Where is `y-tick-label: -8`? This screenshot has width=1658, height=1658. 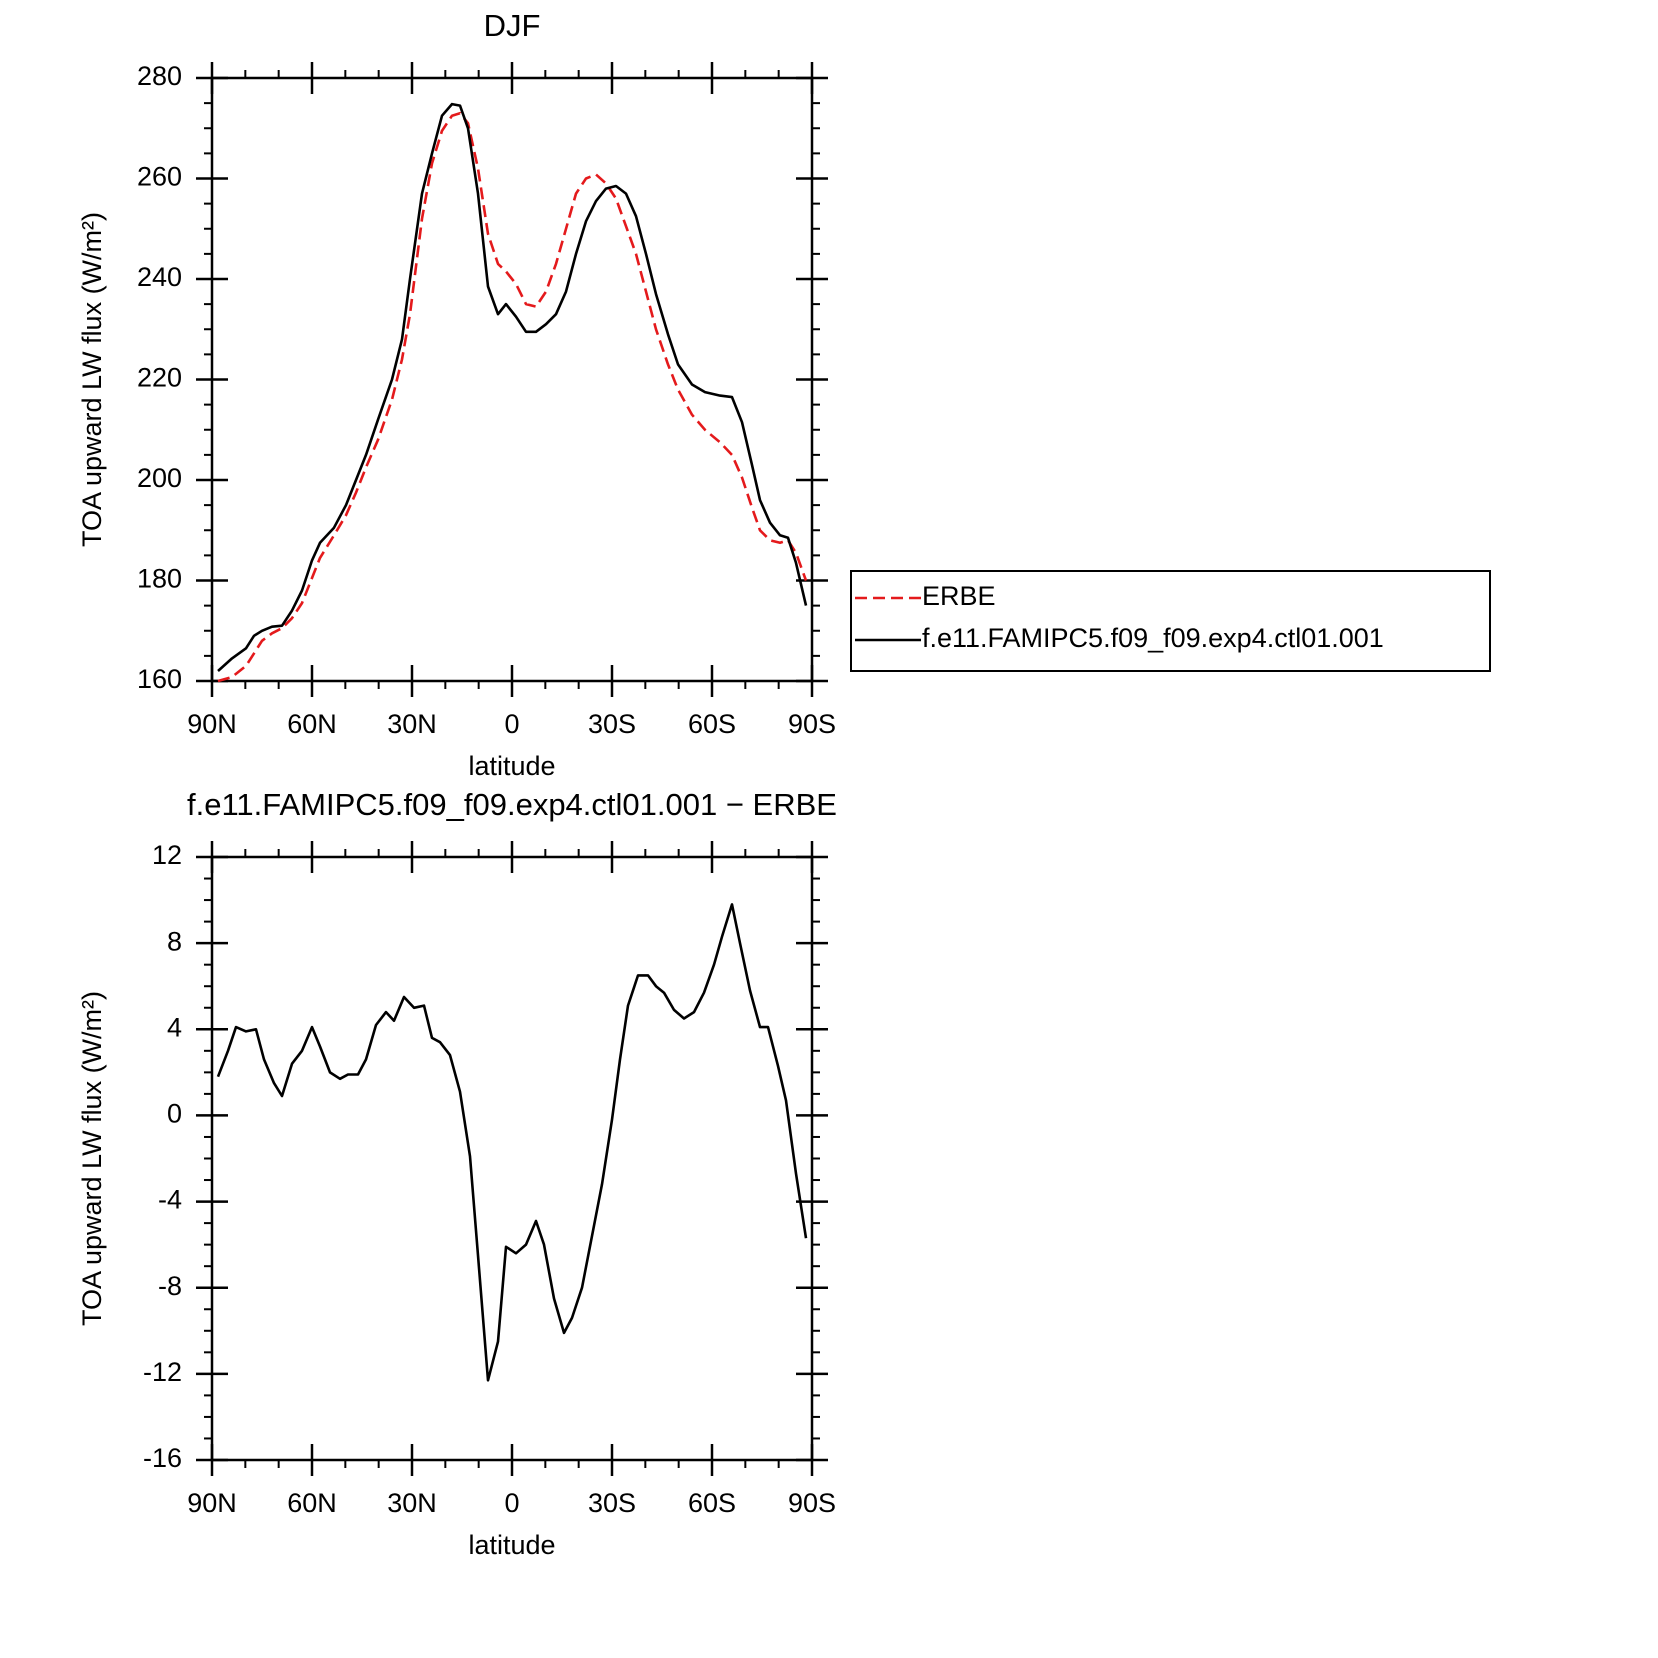 y-tick-label: -8 is located at coordinates (170, 1286).